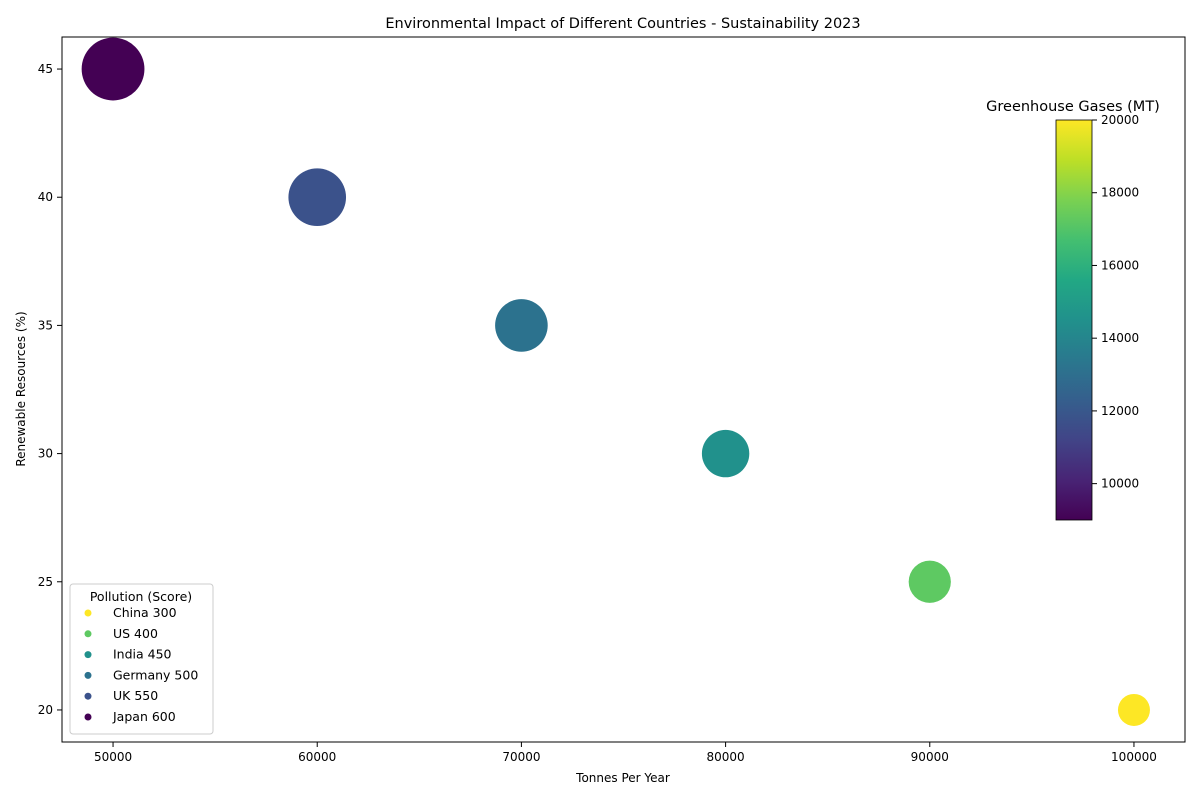 The width and height of the screenshot is (1200, 800). Describe the element at coordinates (45, 710) in the screenshot. I see `y-tick-label: 20` at that location.